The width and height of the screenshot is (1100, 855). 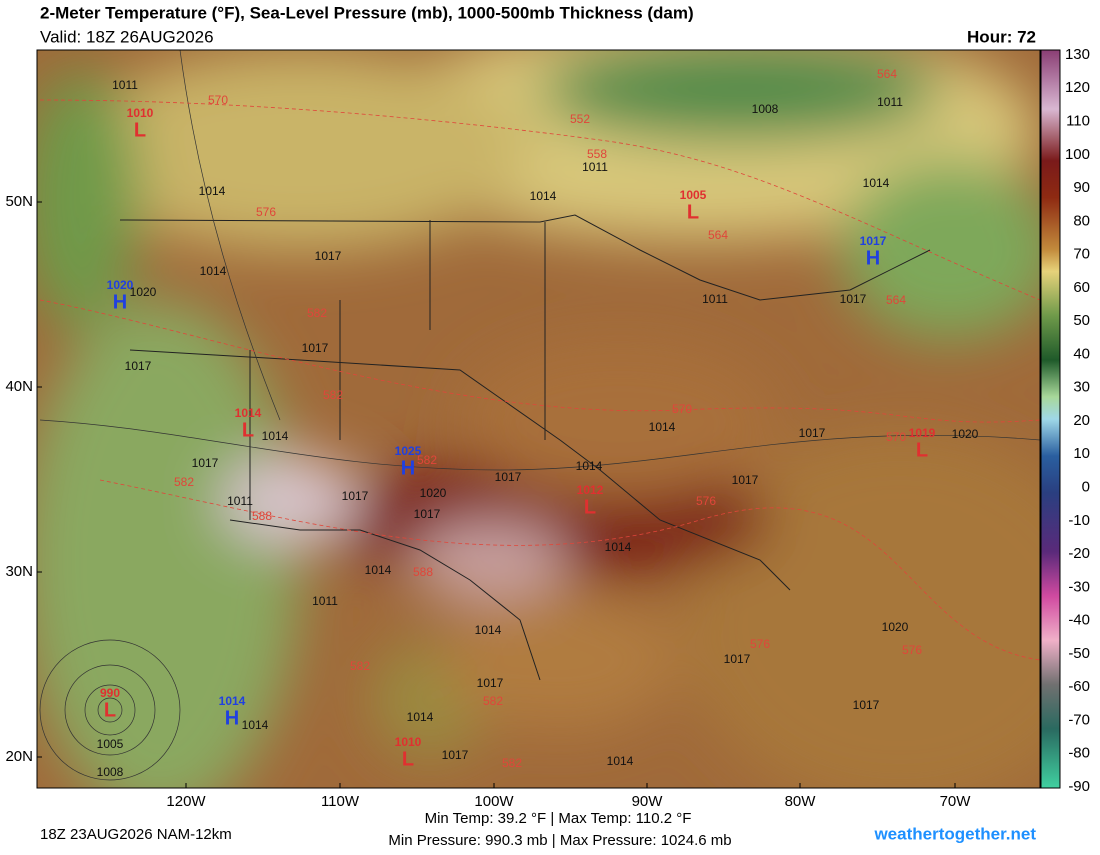 I want to click on colorbar-tick-label: 90, so click(x=1081, y=187).